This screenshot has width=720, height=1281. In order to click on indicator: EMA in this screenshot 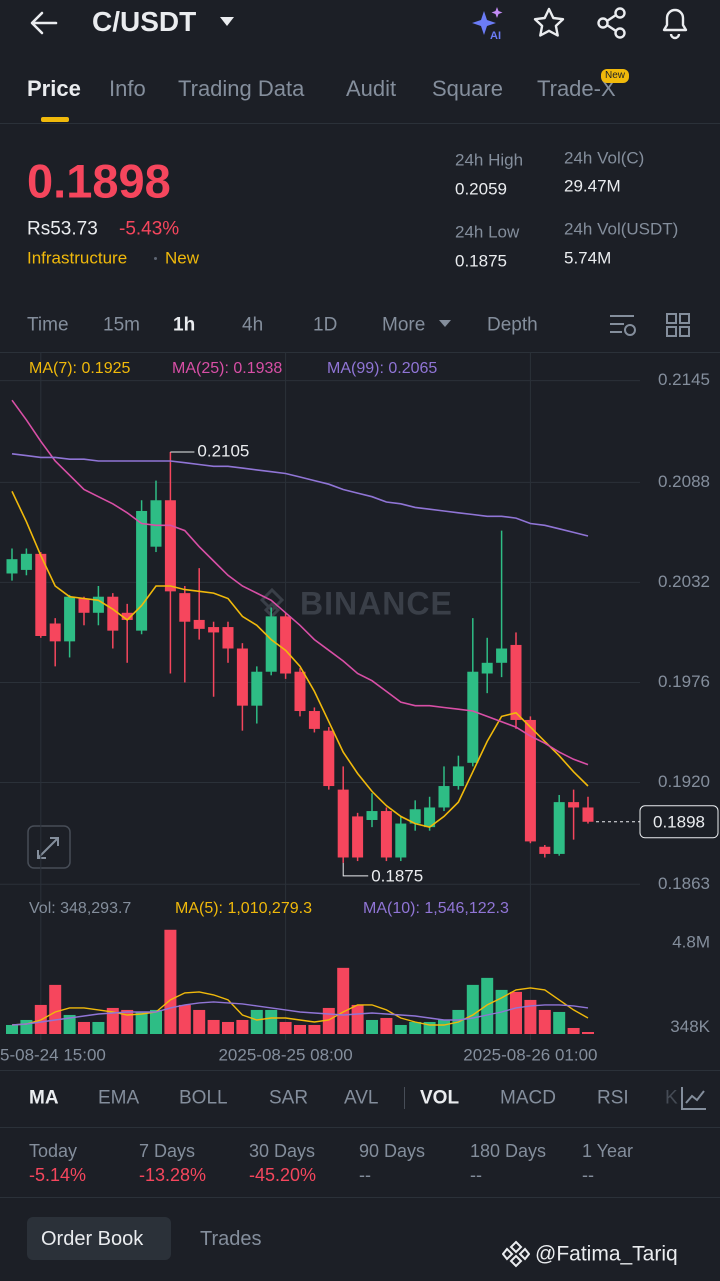, I will do `click(119, 1098)`.